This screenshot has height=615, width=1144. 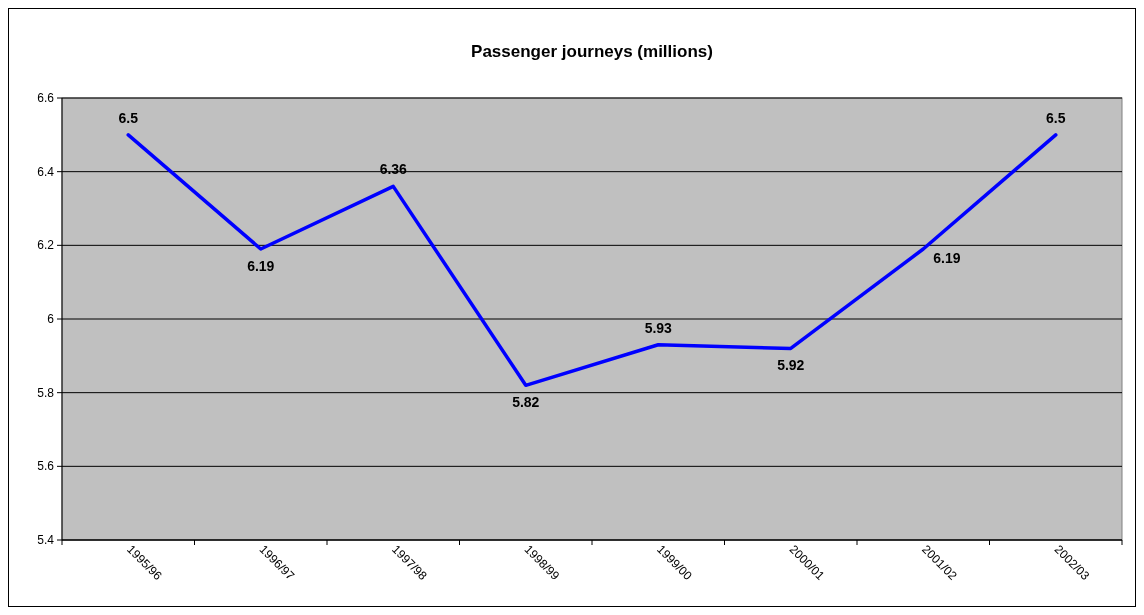 I want to click on data-label: 5.93, so click(x=658, y=327).